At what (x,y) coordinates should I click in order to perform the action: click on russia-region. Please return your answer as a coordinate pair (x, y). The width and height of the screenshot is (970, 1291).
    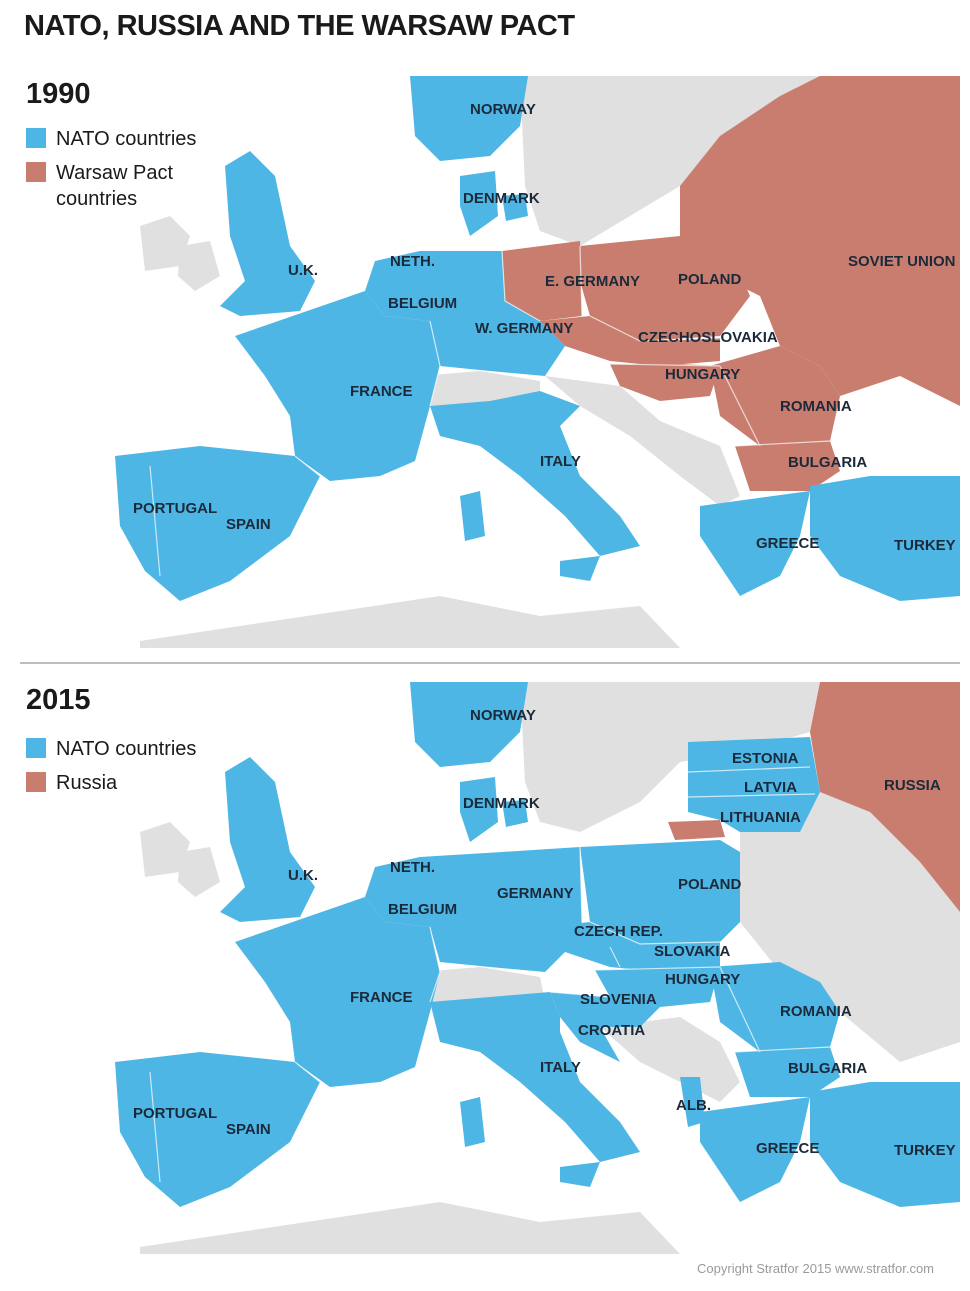
    Looking at the image, I should click on (885, 797).